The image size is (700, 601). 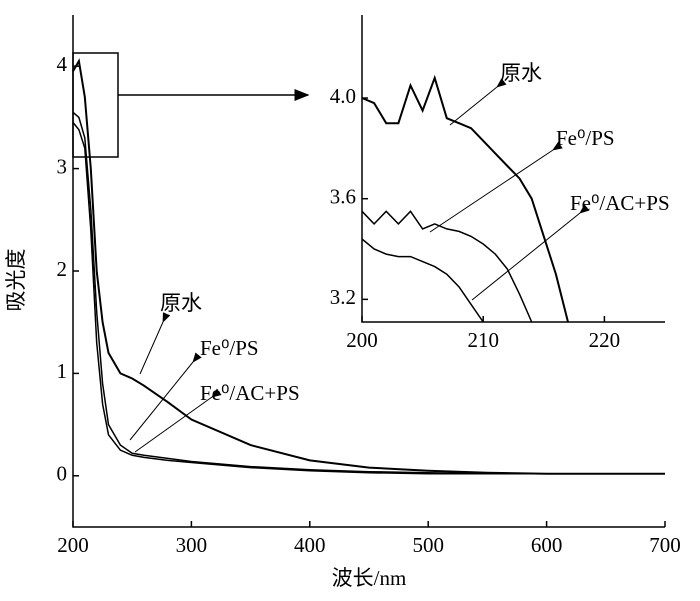 What do you see at coordinates (428, 545) in the screenshot?
I see `x-tick-label: 500` at bounding box center [428, 545].